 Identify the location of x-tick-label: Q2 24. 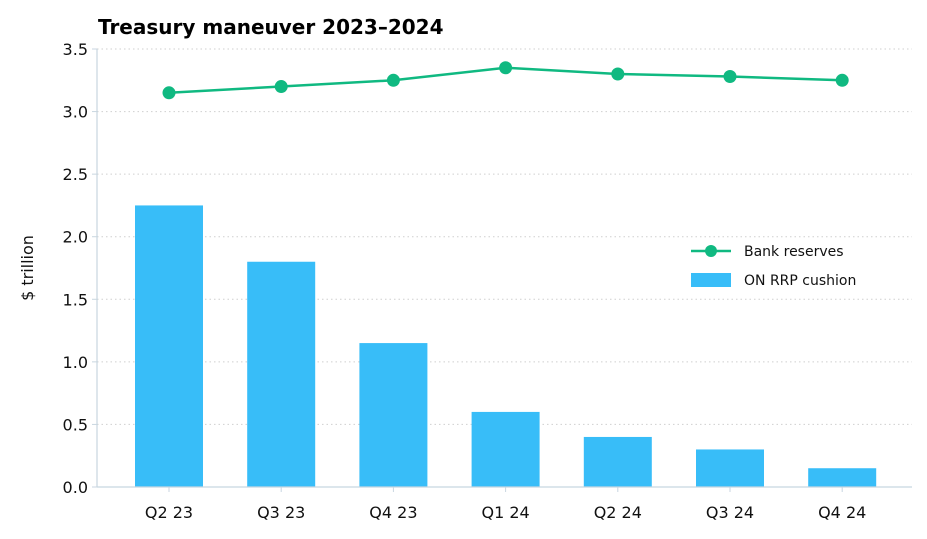
(618, 512).